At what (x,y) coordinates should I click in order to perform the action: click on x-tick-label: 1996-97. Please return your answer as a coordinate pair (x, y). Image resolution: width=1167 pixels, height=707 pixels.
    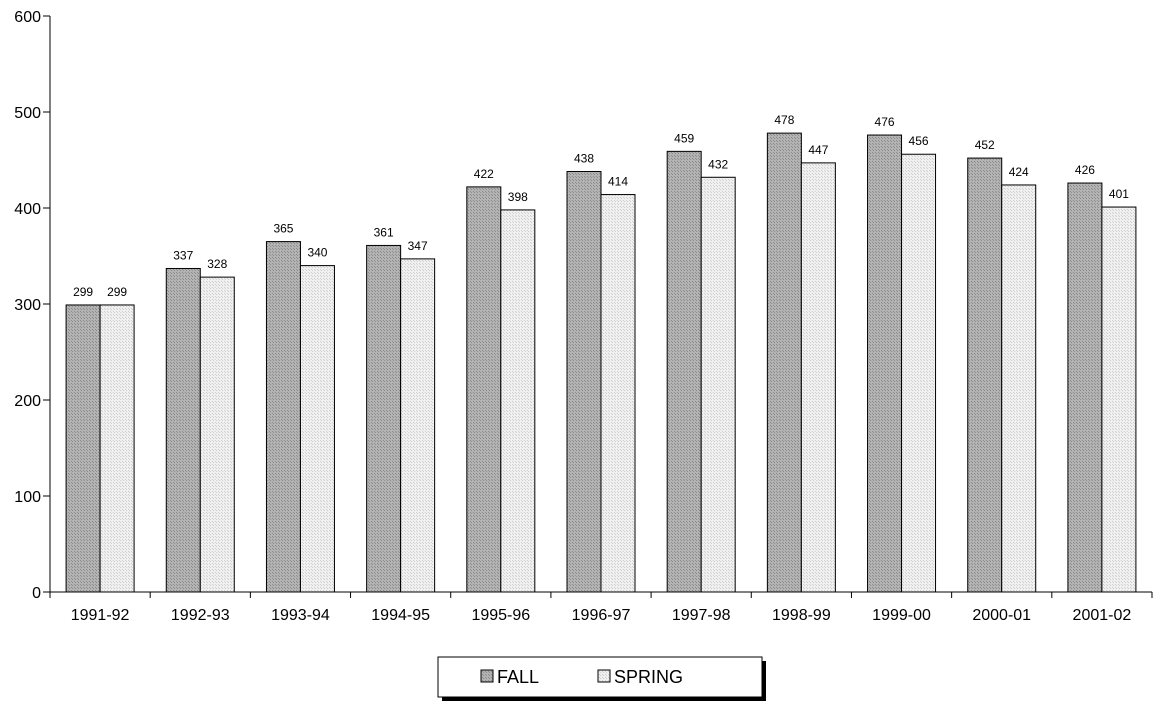
    Looking at the image, I should click on (601, 615).